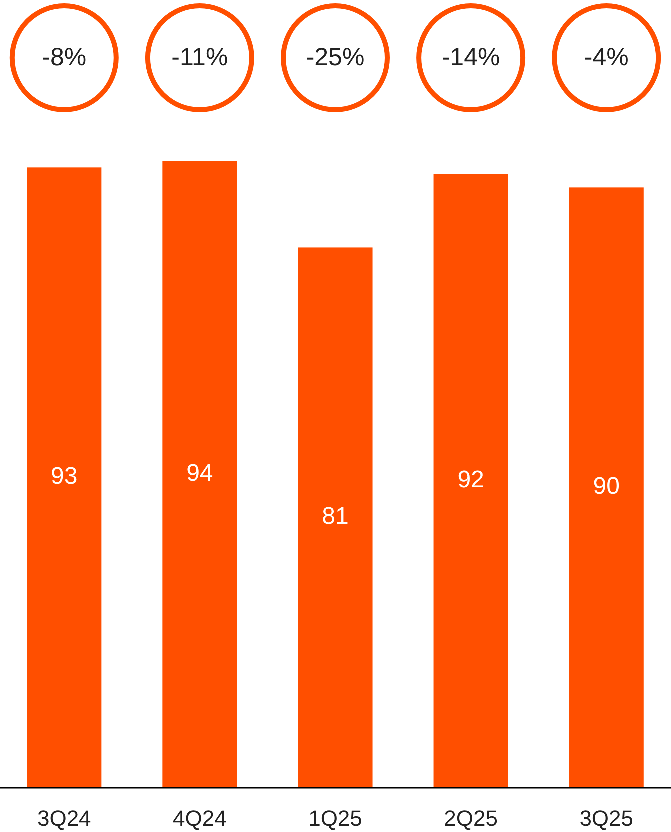  I want to click on data-label: 94, so click(200, 473).